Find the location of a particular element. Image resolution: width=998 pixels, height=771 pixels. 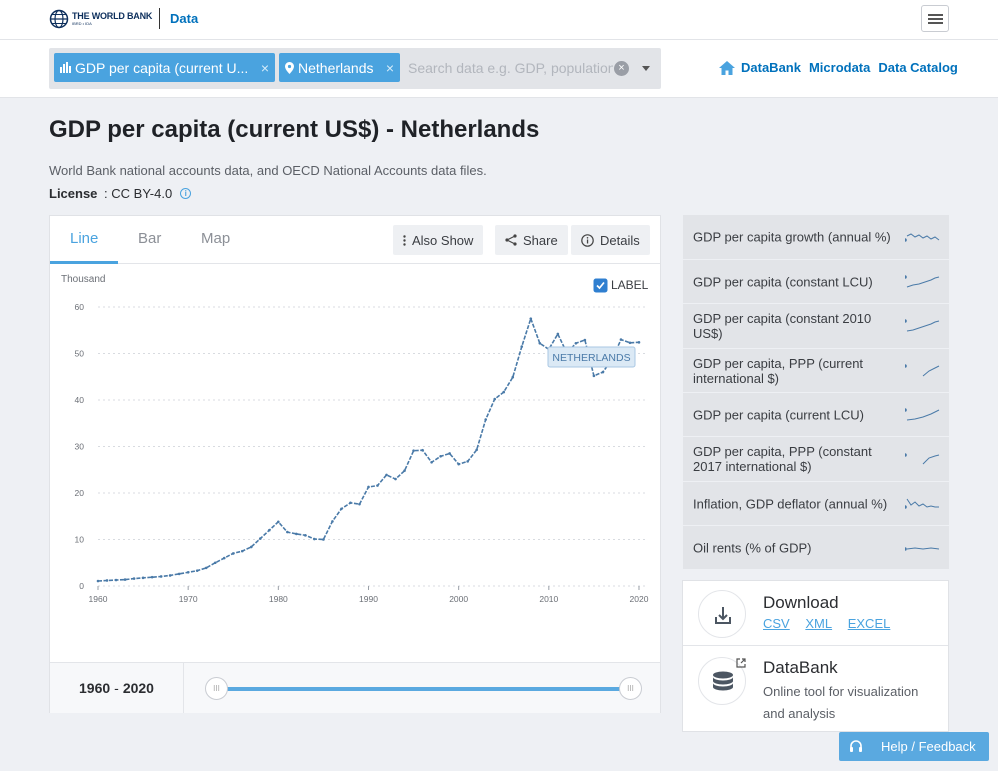

related-indicator-item: GDP per capita (constant 2010 US$) is located at coordinates (816, 326).